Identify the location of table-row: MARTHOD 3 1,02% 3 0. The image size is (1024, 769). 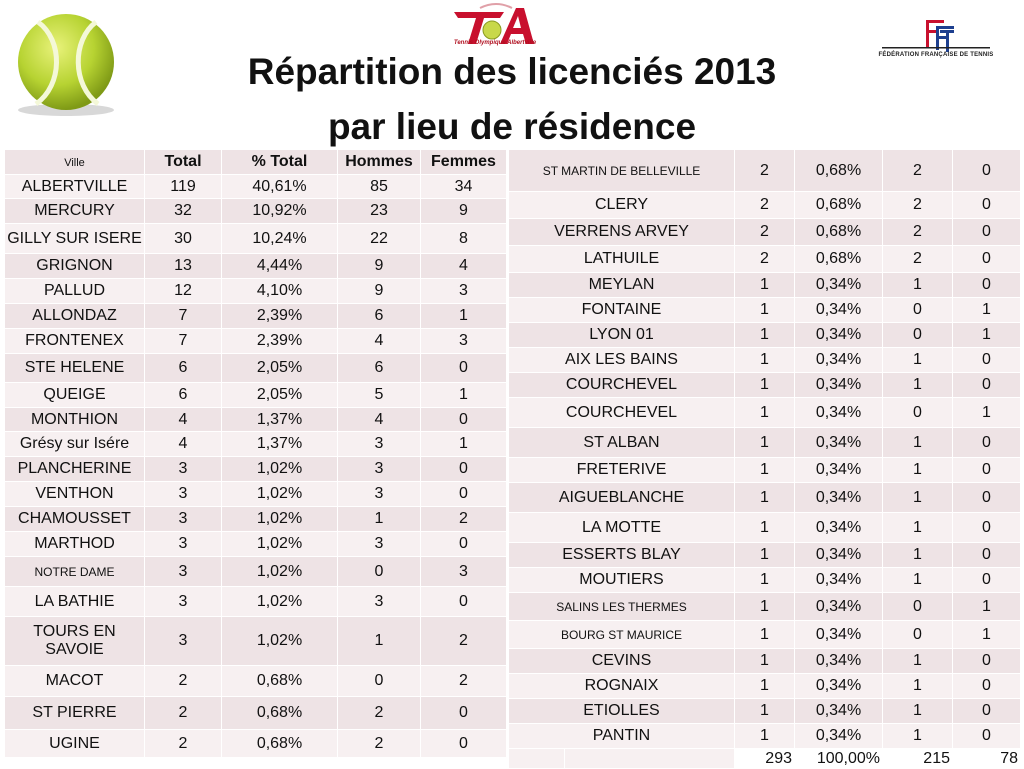
(255, 544).